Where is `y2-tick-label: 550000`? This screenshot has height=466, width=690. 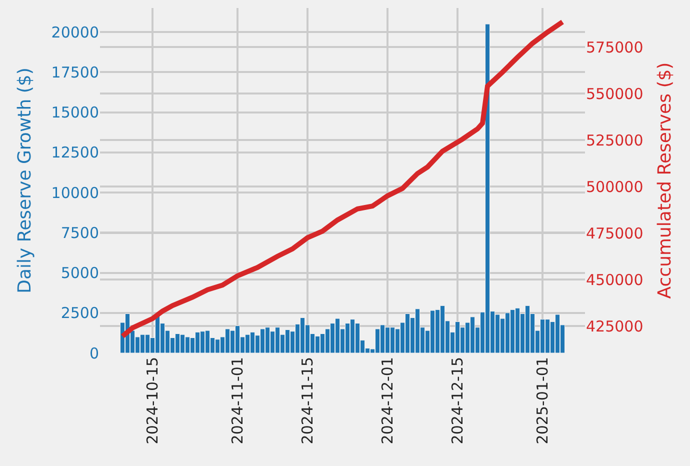 y2-tick-label: 550000 is located at coordinates (615, 93).